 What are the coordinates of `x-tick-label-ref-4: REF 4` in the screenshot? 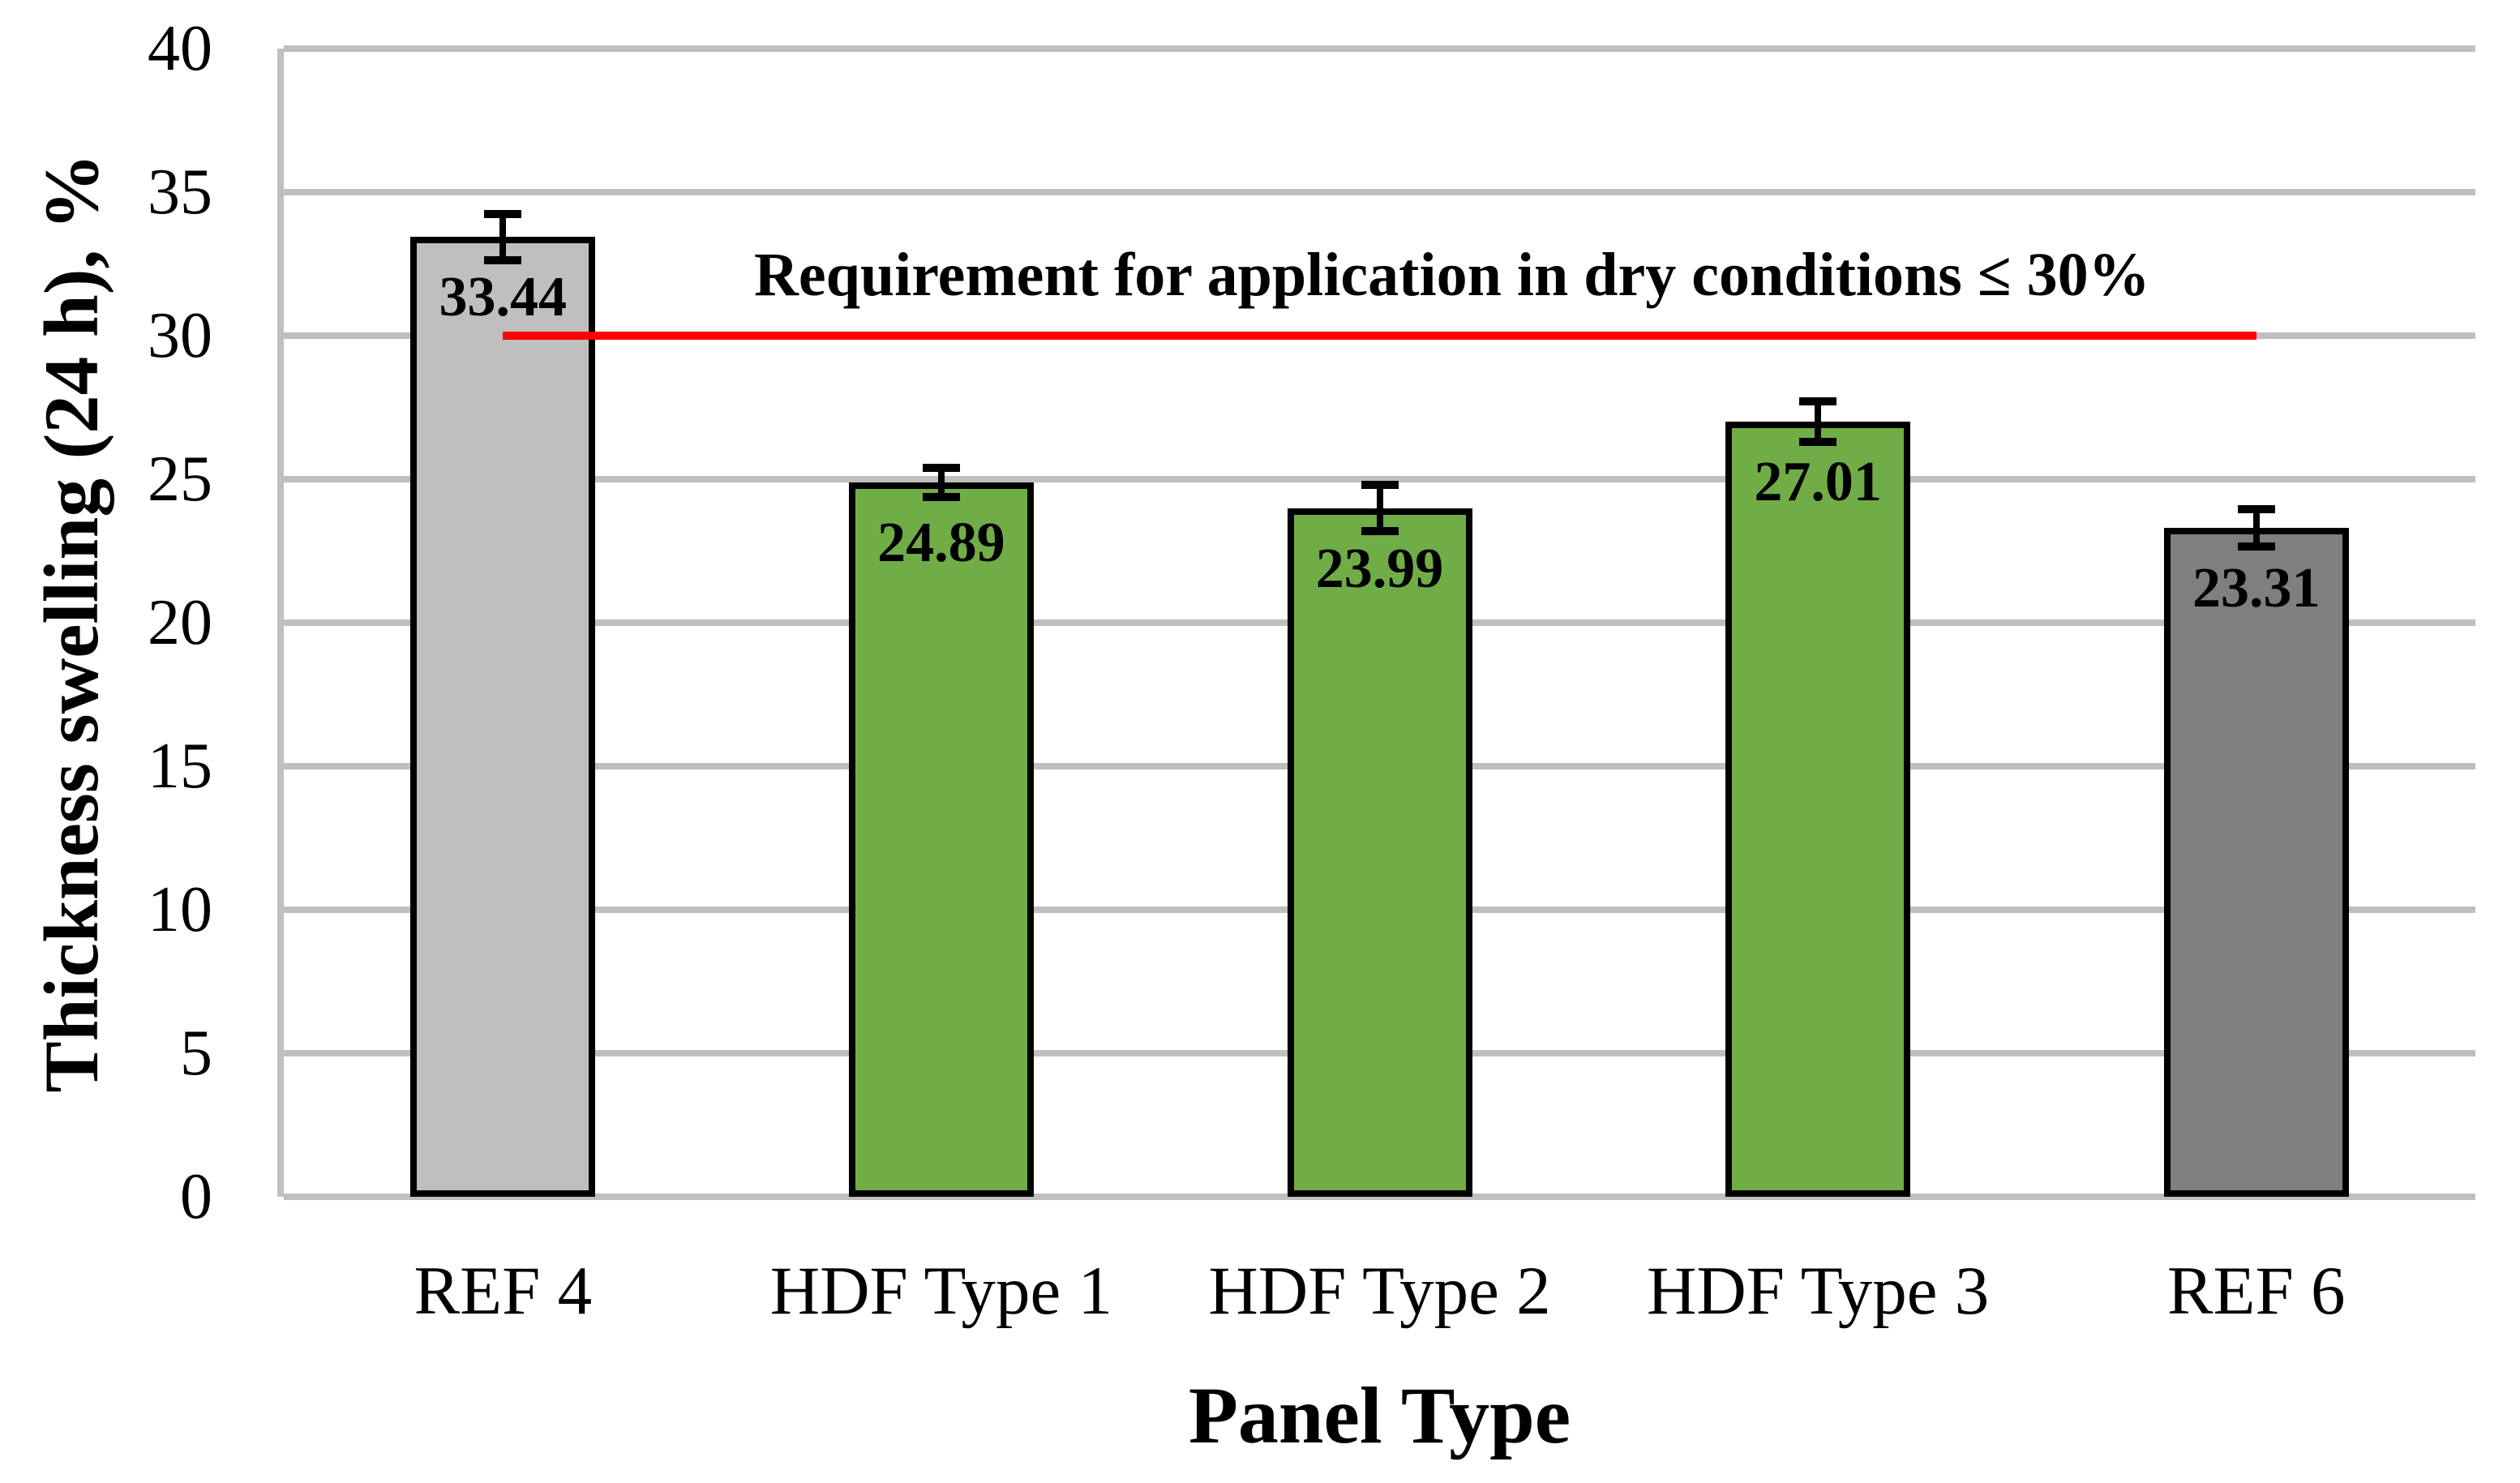 It's located at (504, 1291).